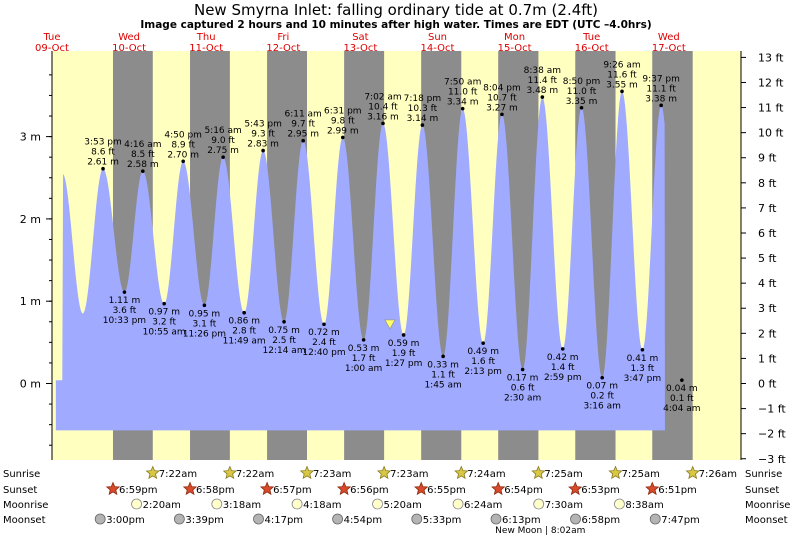 The width and height of the screenshot is (793, 537). What do you see at coordinates (515, 48) in the screenshot?
I see `day-date-label: 15-Oct` at bounding box center [515, 48].